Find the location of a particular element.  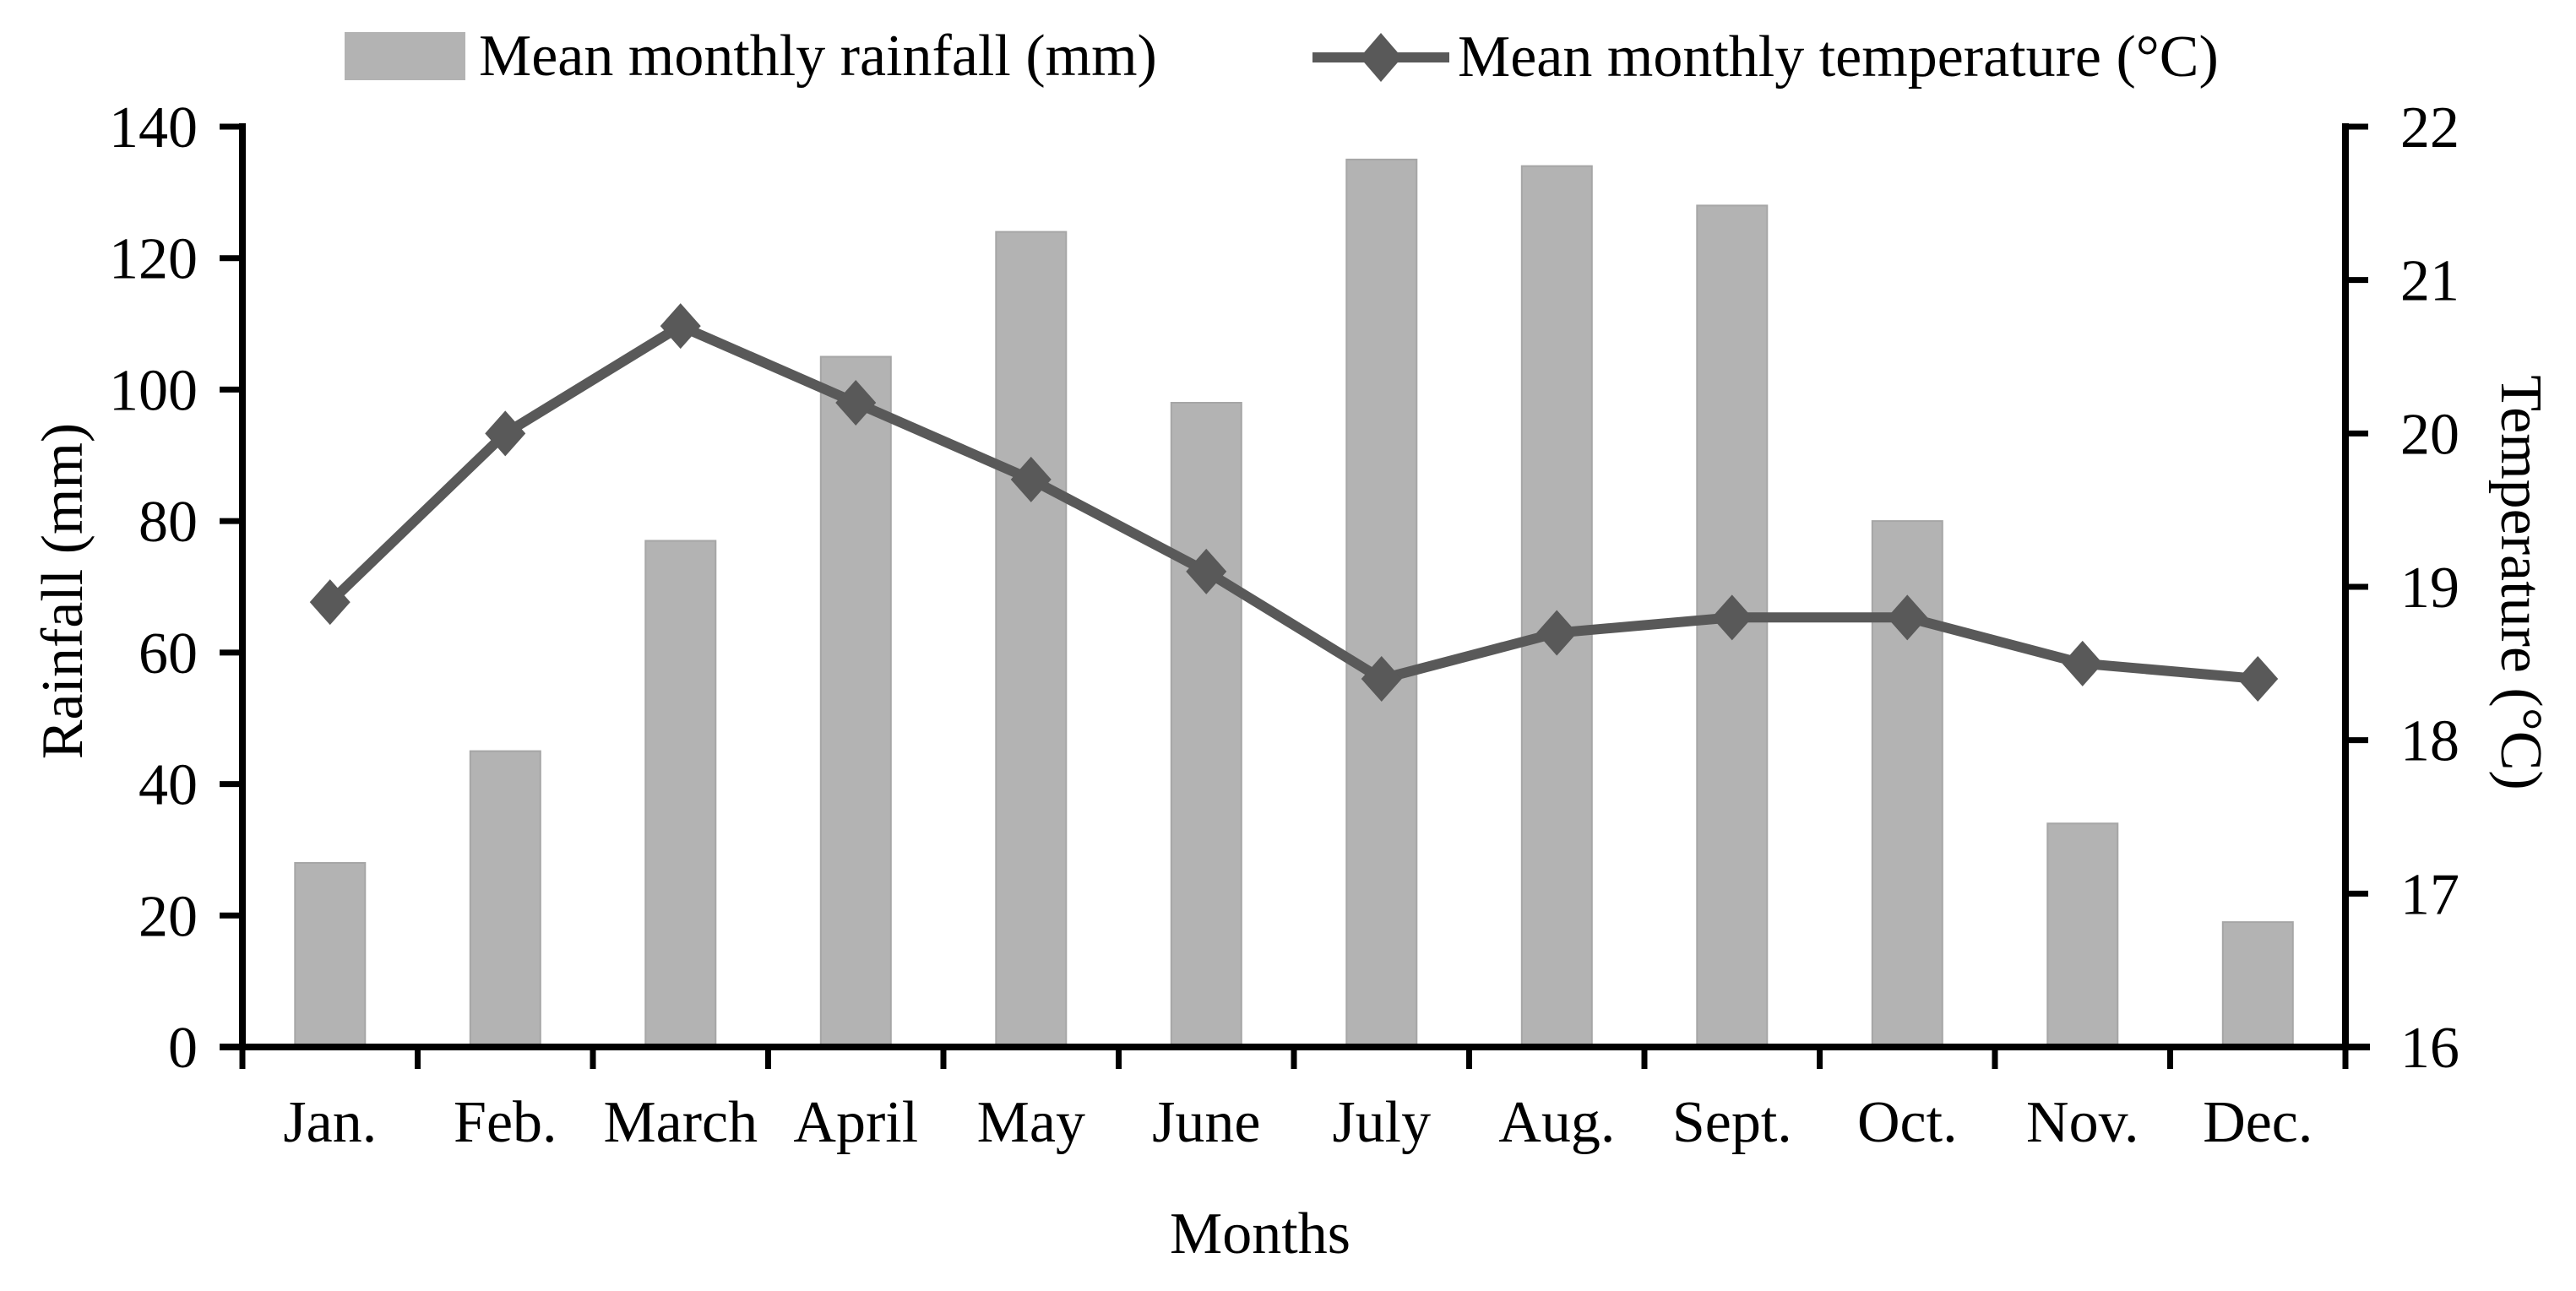

temperature-marker-April is located at coordinates (856, 403).